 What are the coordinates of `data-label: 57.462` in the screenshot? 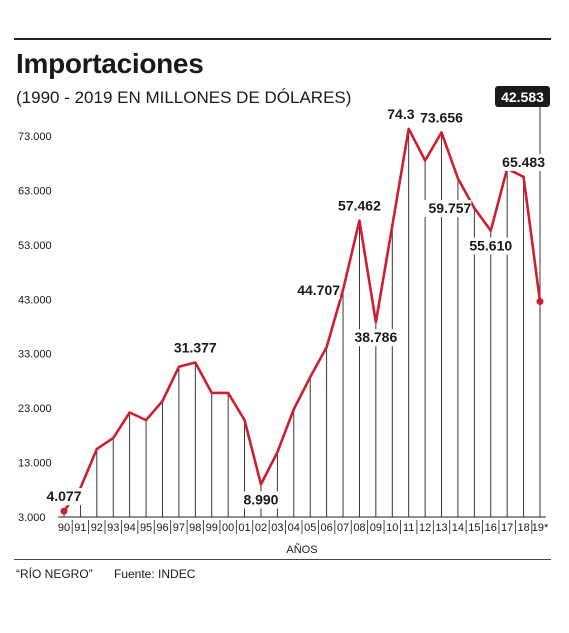 It's located at (359, 206).